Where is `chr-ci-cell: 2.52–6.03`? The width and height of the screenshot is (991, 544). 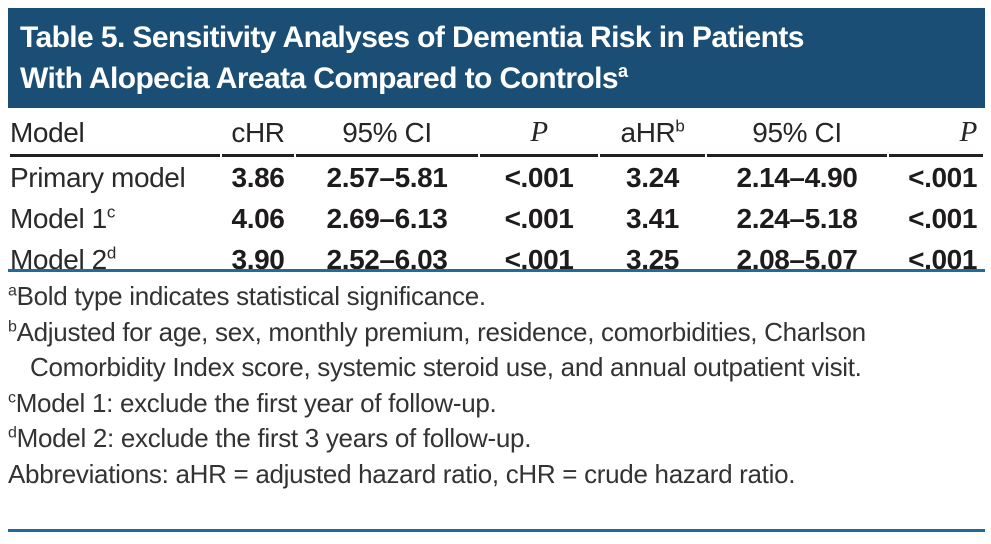
chr-ci-cell: 2.52–6.03 is located at coordinates (387, 259).